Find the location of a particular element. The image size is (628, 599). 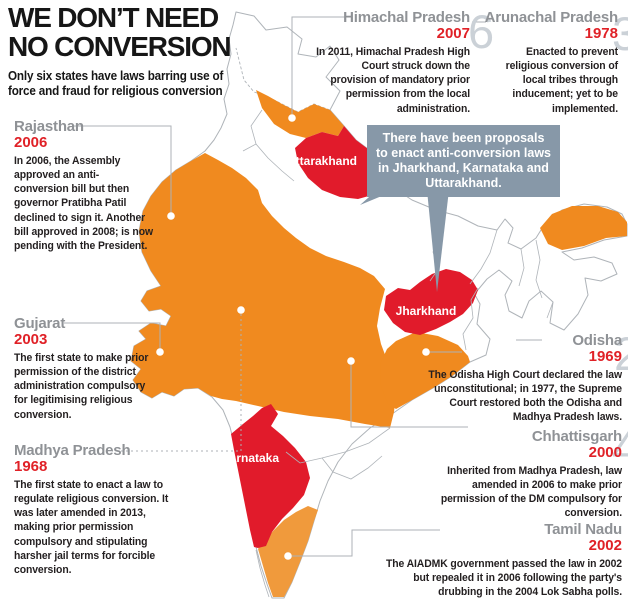

dot-himachal-pradesh is located at coordinates (292, 118).